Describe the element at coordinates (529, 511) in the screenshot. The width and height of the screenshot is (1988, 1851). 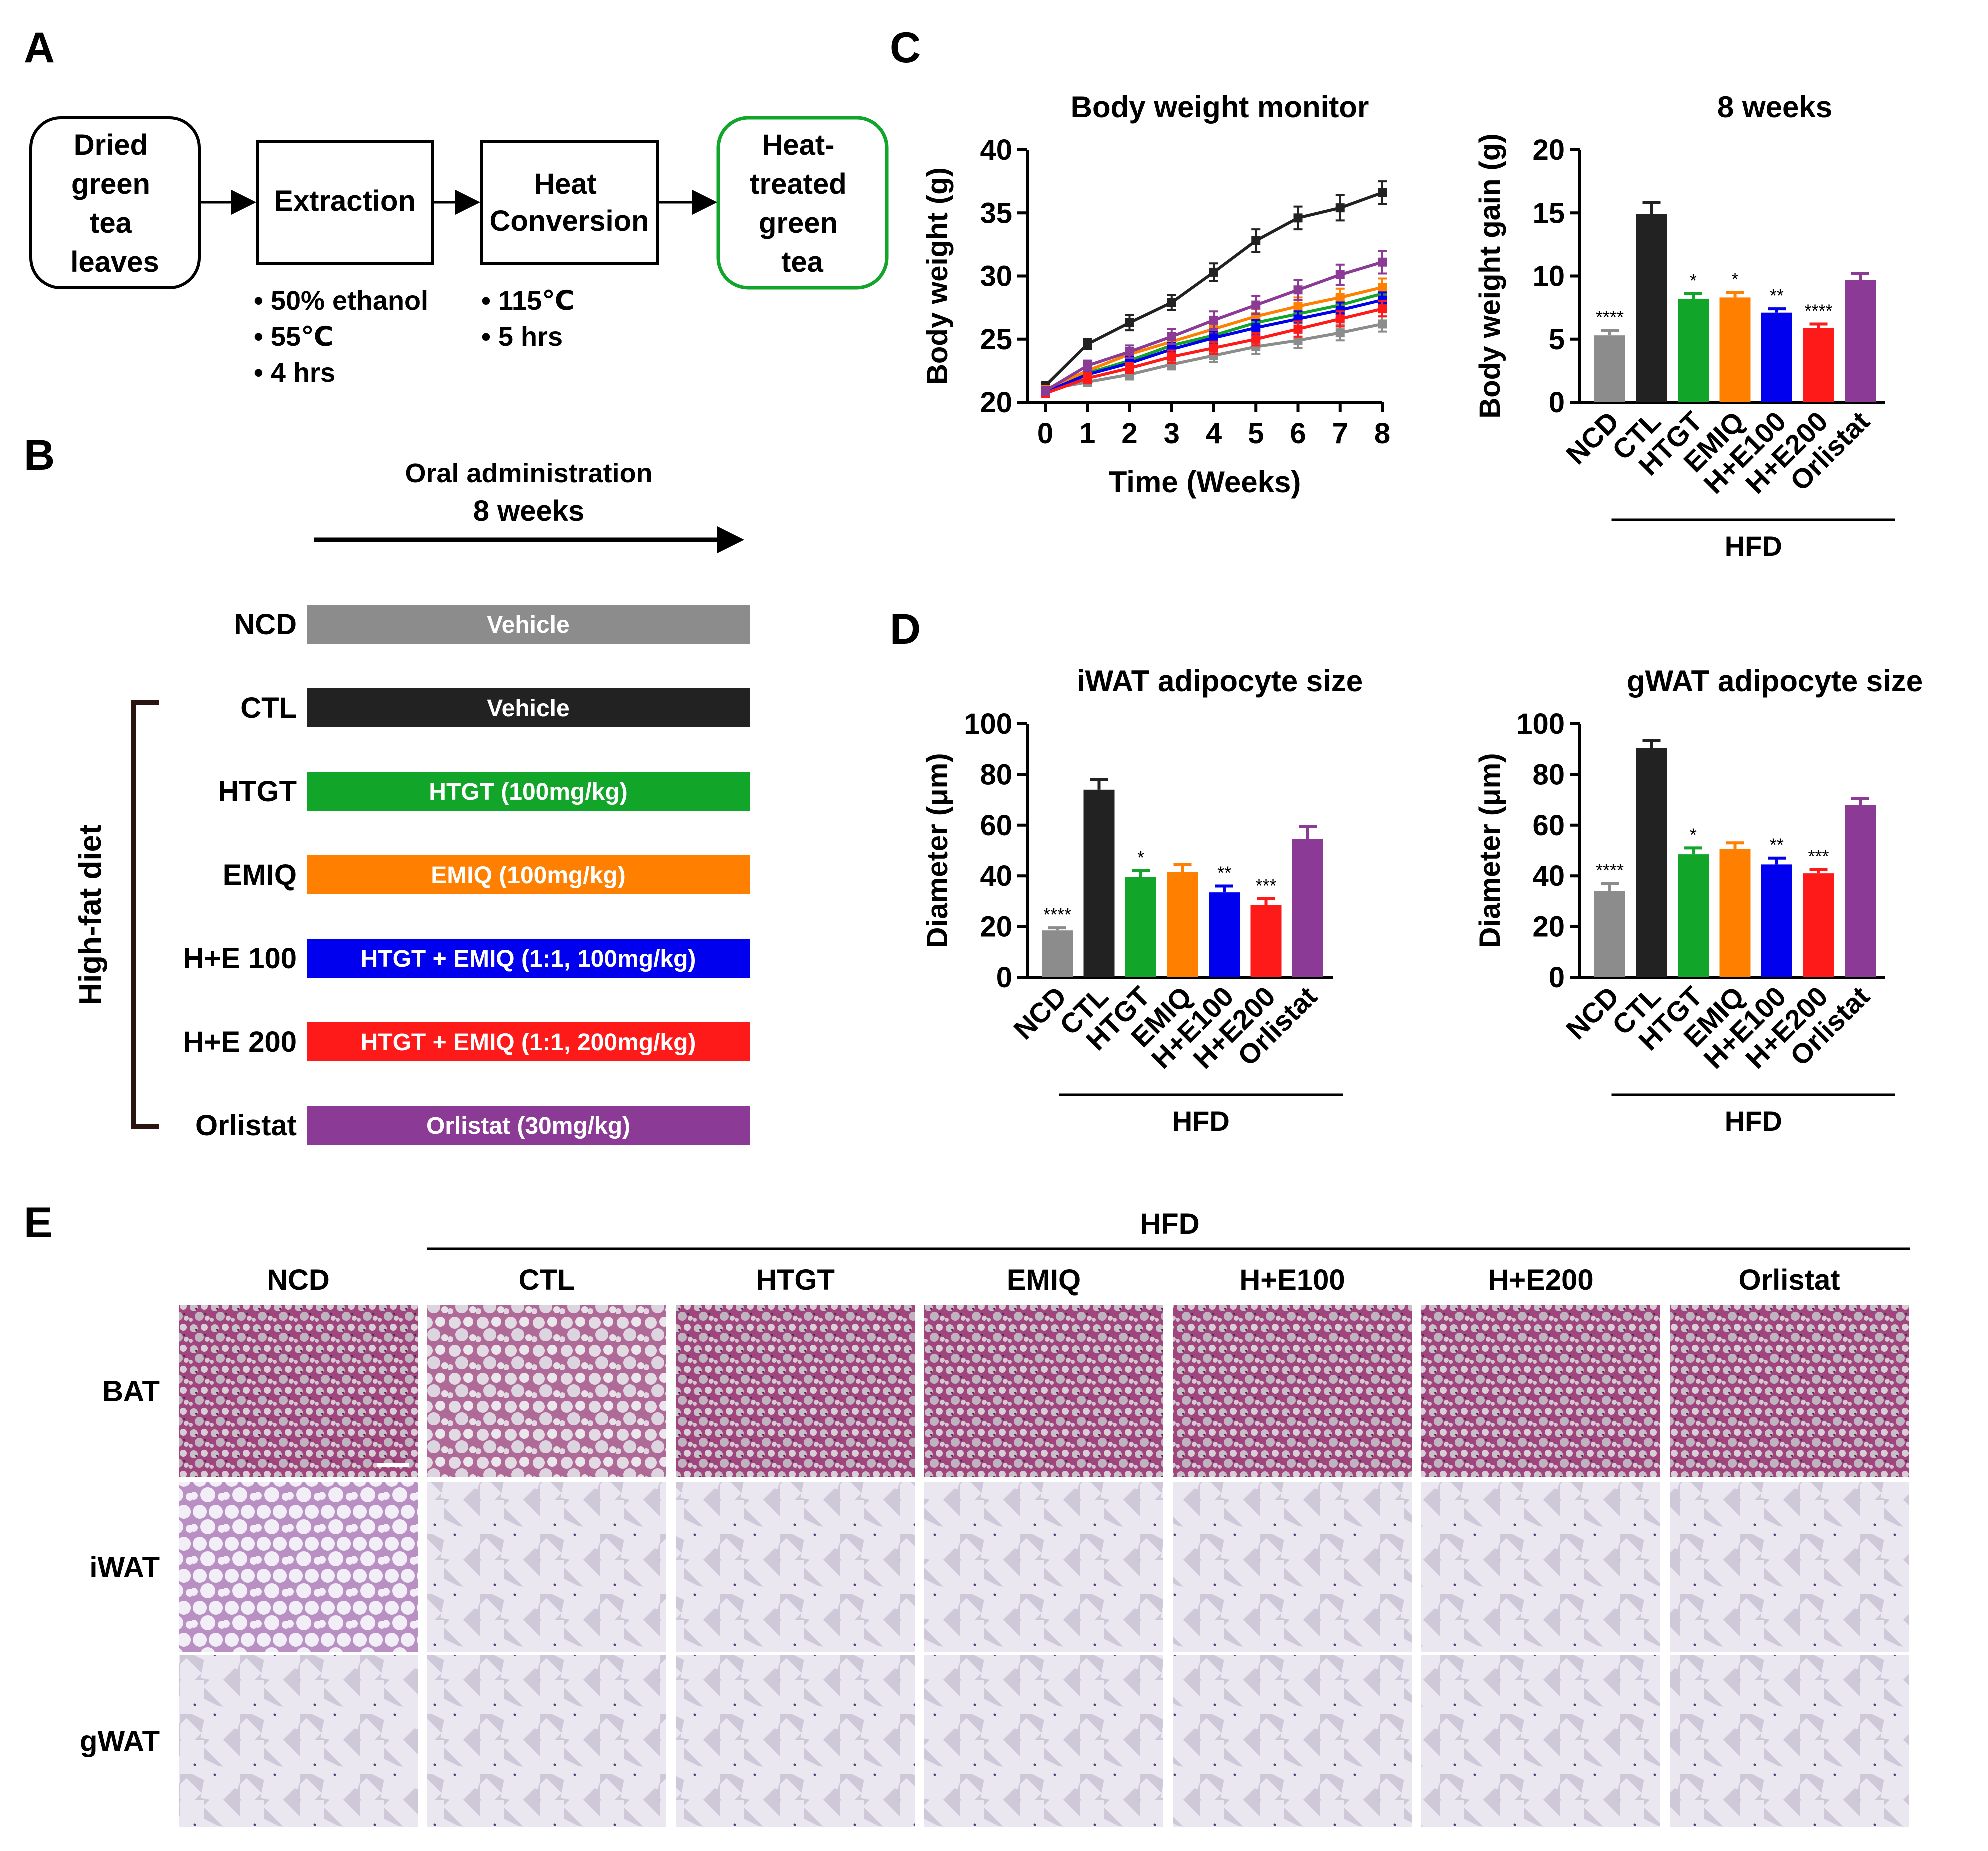
I see `arrow-subtitle: 8 weeks` at that location.